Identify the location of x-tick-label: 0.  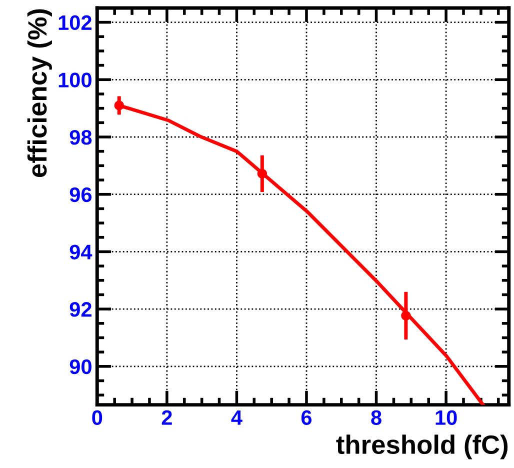
(97, 417).